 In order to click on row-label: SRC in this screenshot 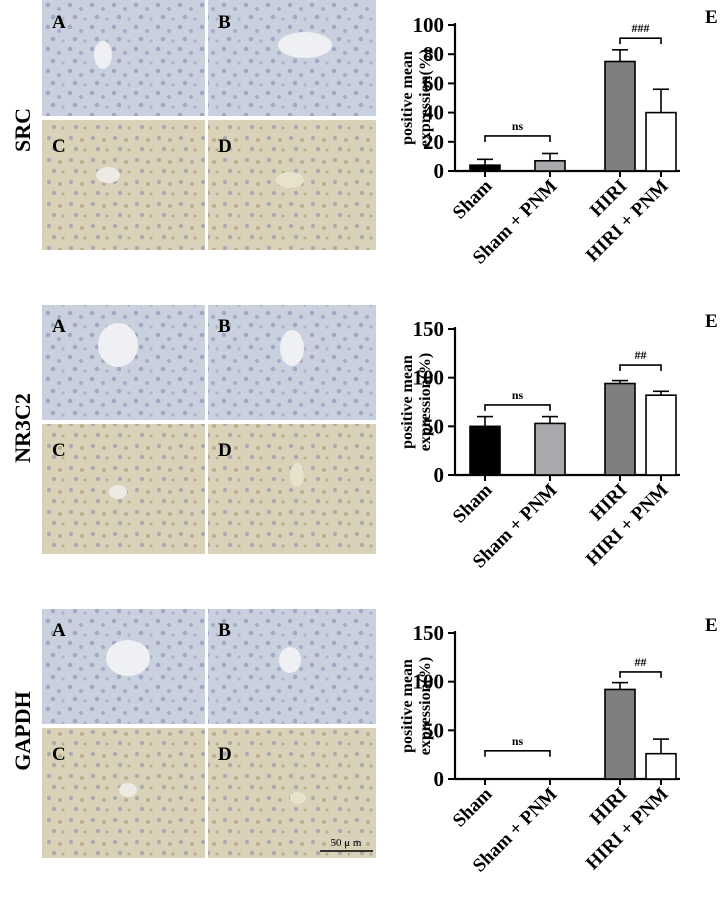, I will do `click(22, 130)`.